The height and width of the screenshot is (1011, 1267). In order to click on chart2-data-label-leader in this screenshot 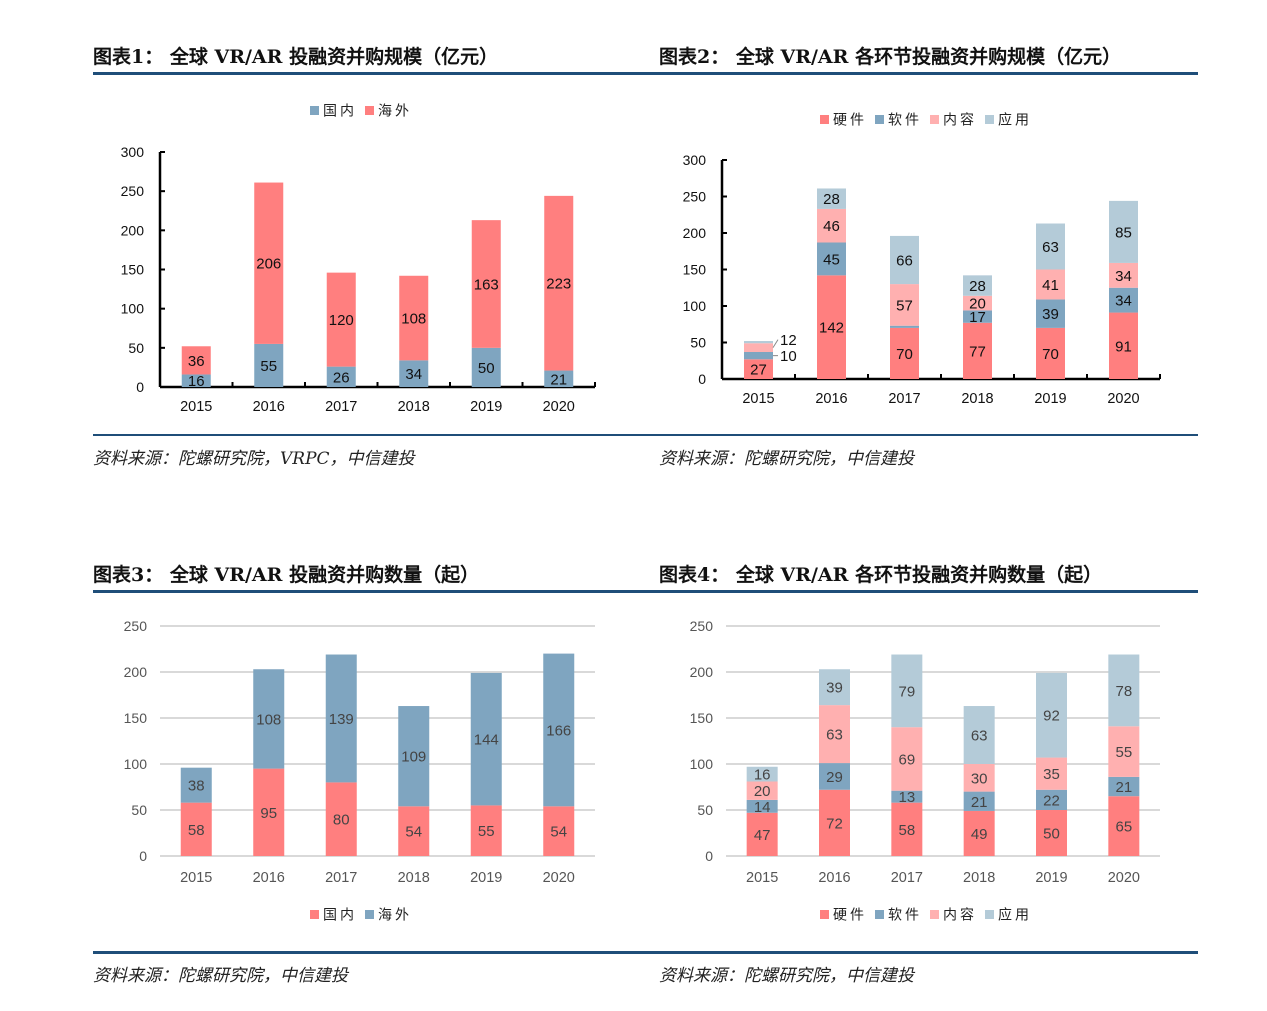, I will do `click(775, 343)`.